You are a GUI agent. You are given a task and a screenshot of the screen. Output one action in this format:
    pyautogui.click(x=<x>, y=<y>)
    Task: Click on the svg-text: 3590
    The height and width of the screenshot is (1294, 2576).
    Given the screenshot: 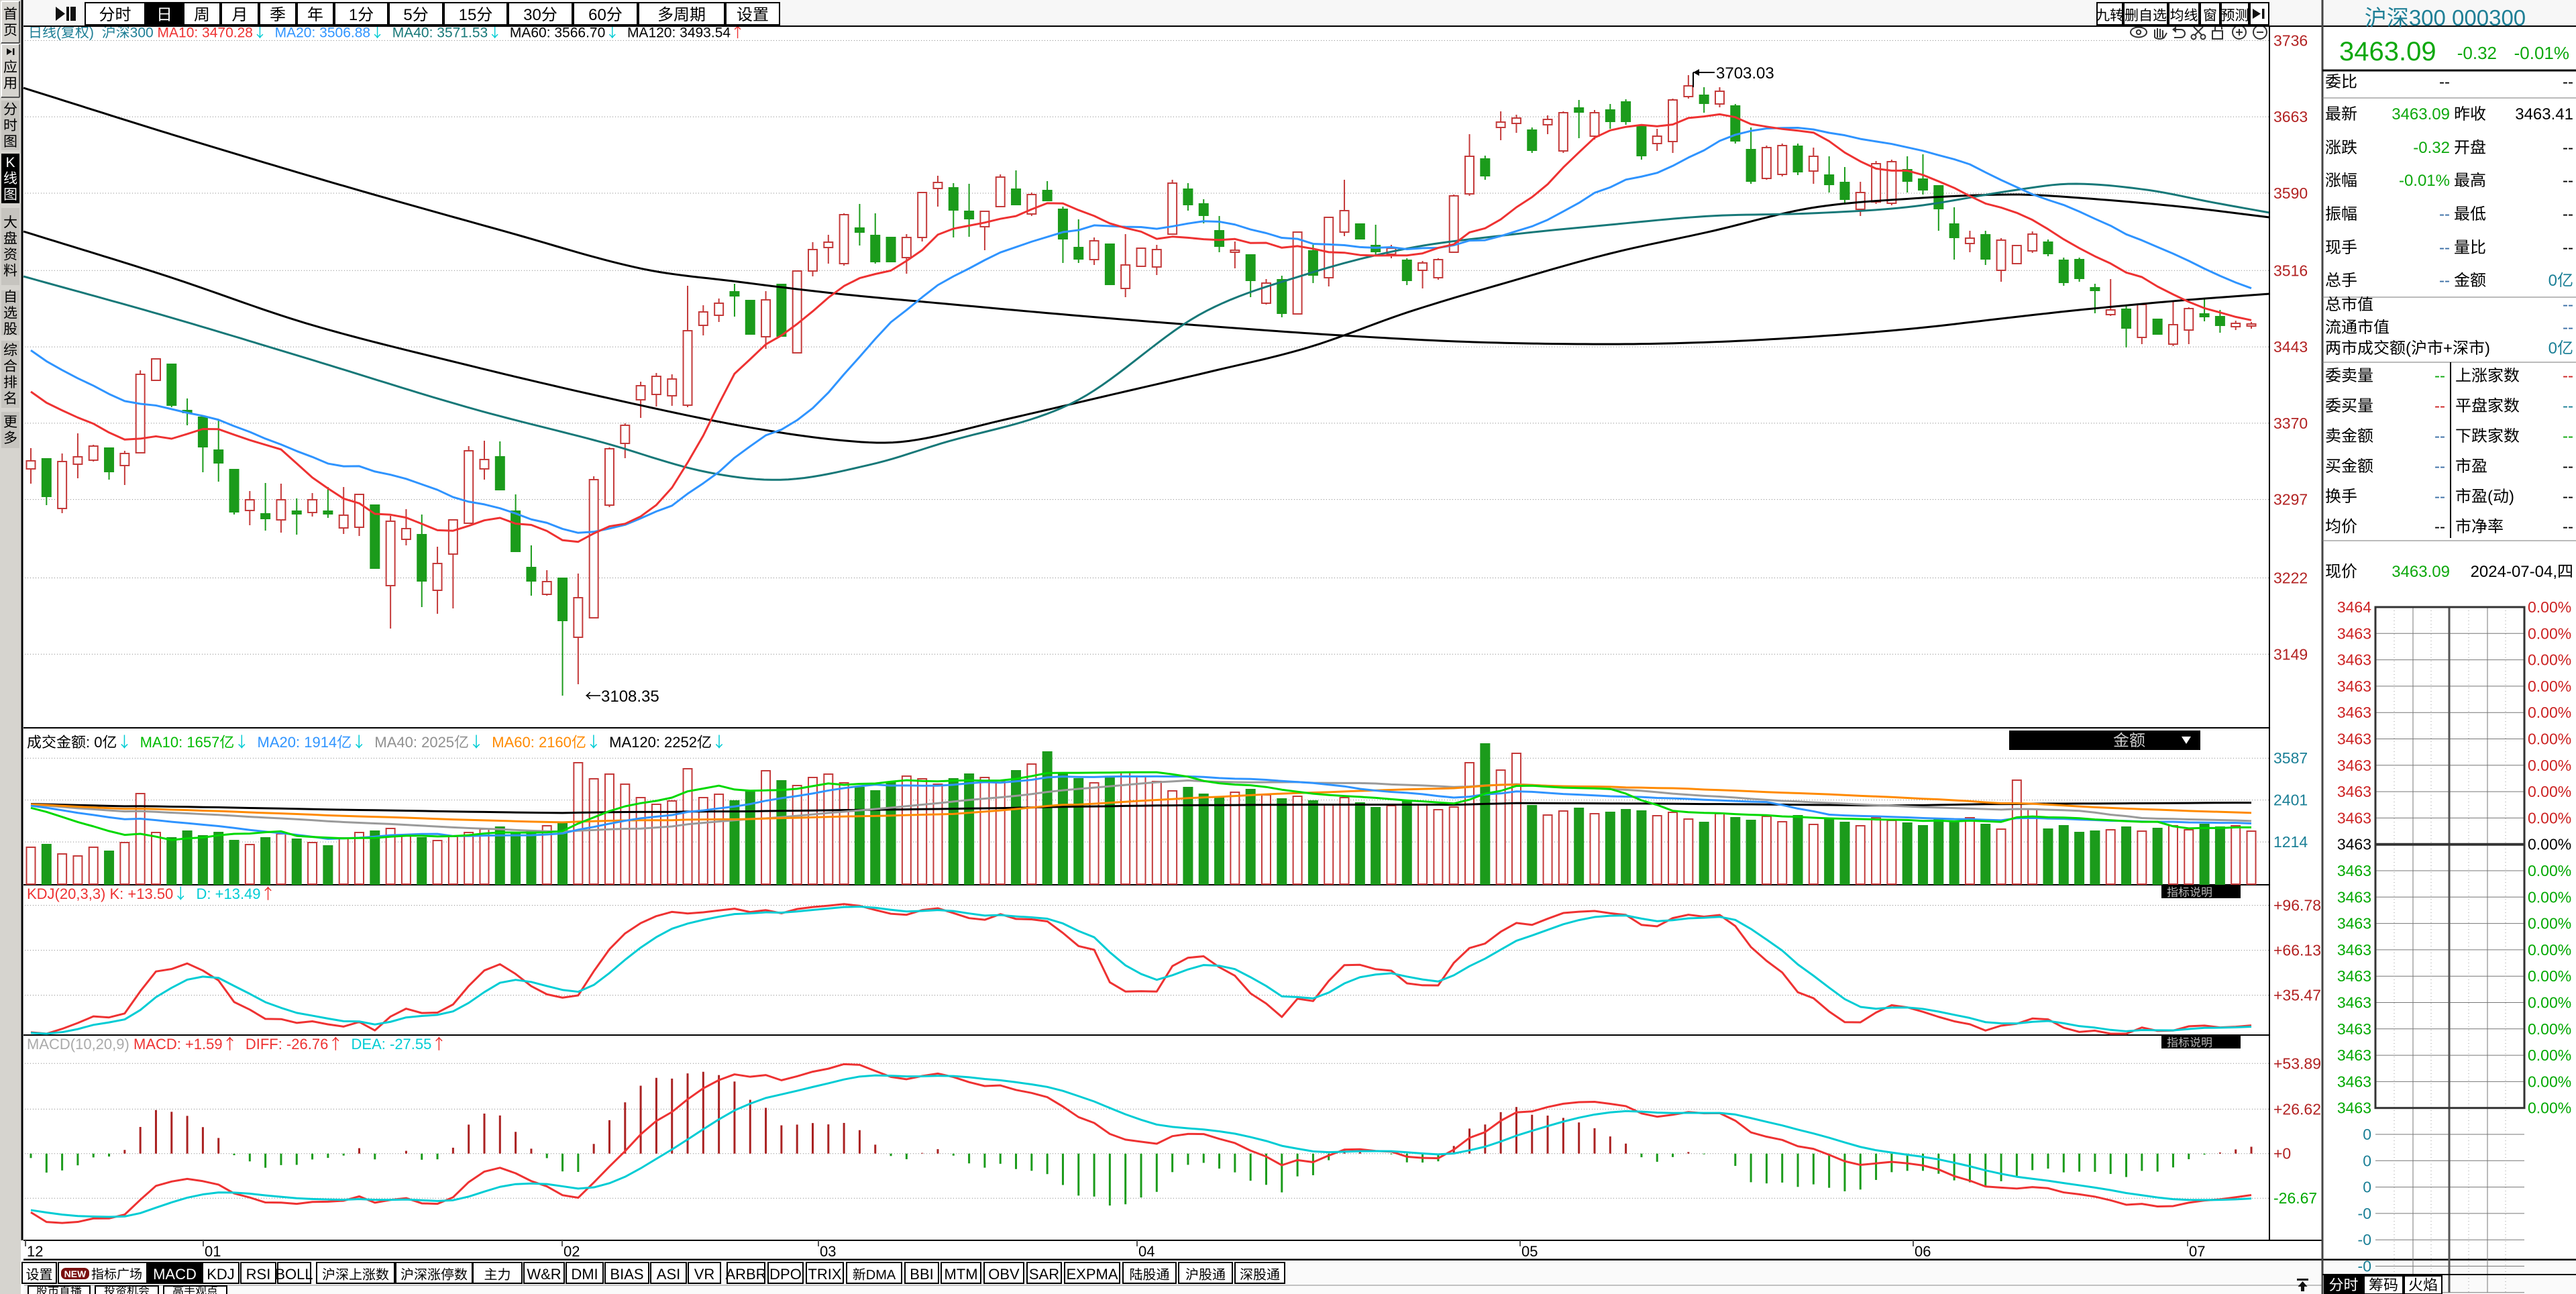 What is the action you would take?
    pyautogui.click(x=2290, y=193)
    